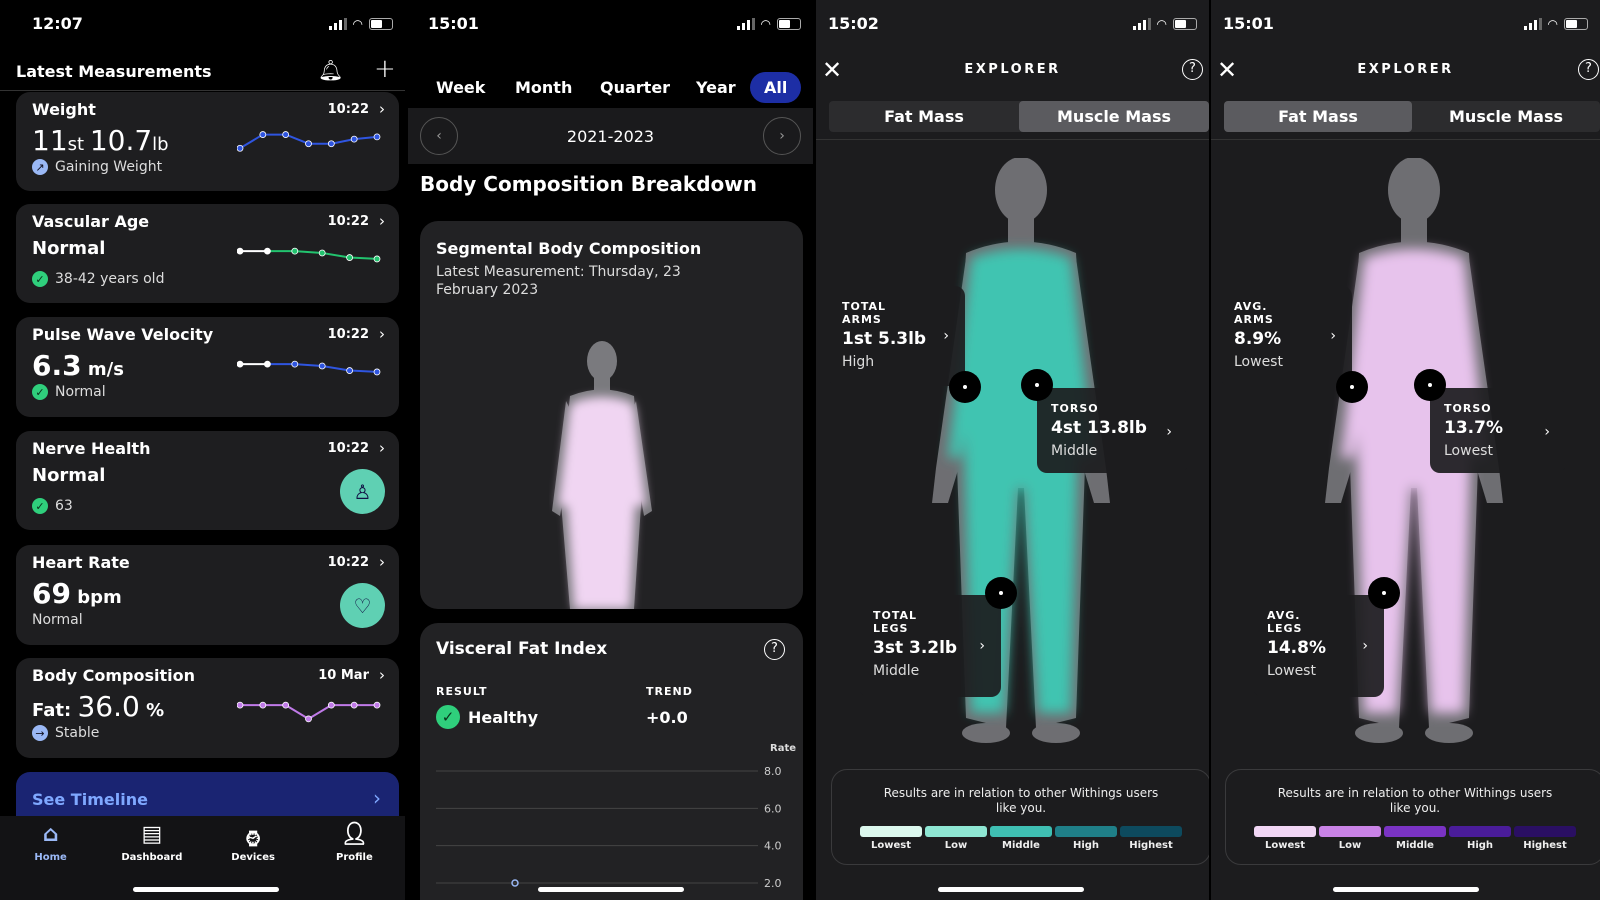 This screenshot has width=1600, height=900. What do you see at coordinates (439, 136) in the screenshot?
I see `previous-button: ‹` at bounding box center [439, 136].